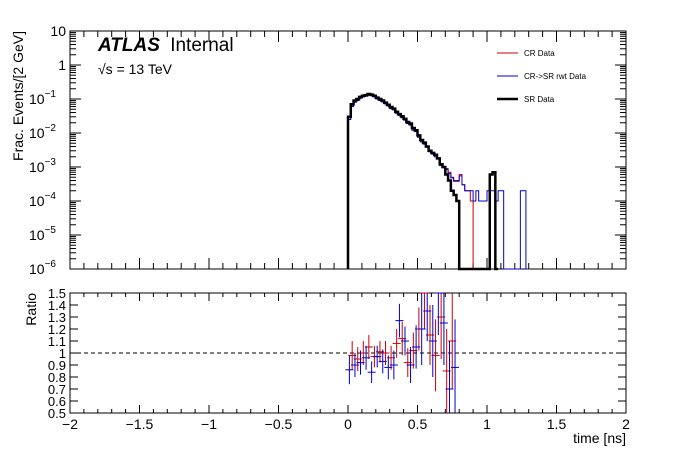 This screenshot has height=472, width=696. What do you see at coordinates (57, 389) in the screenshot?
I see `bottom-y-tick-label: 0.7` at bounding box center [57, 389].